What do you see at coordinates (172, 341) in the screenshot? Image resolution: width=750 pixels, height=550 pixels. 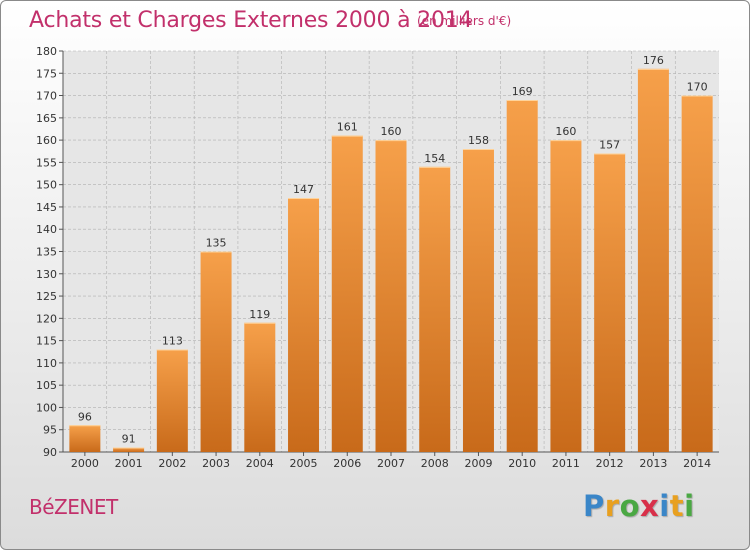 I see `data-label: 113` at bounding box center [172, 341].